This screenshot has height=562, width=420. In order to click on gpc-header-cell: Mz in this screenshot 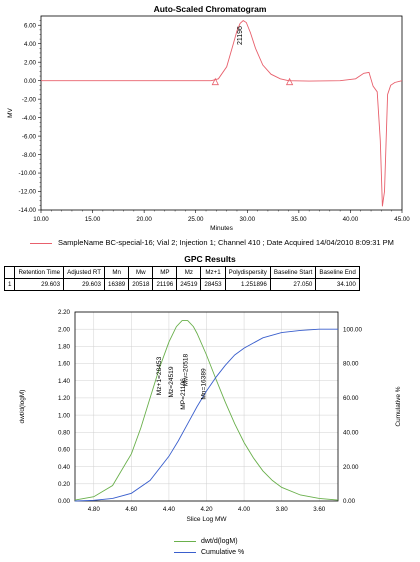, I will do `click(189, 272)`.